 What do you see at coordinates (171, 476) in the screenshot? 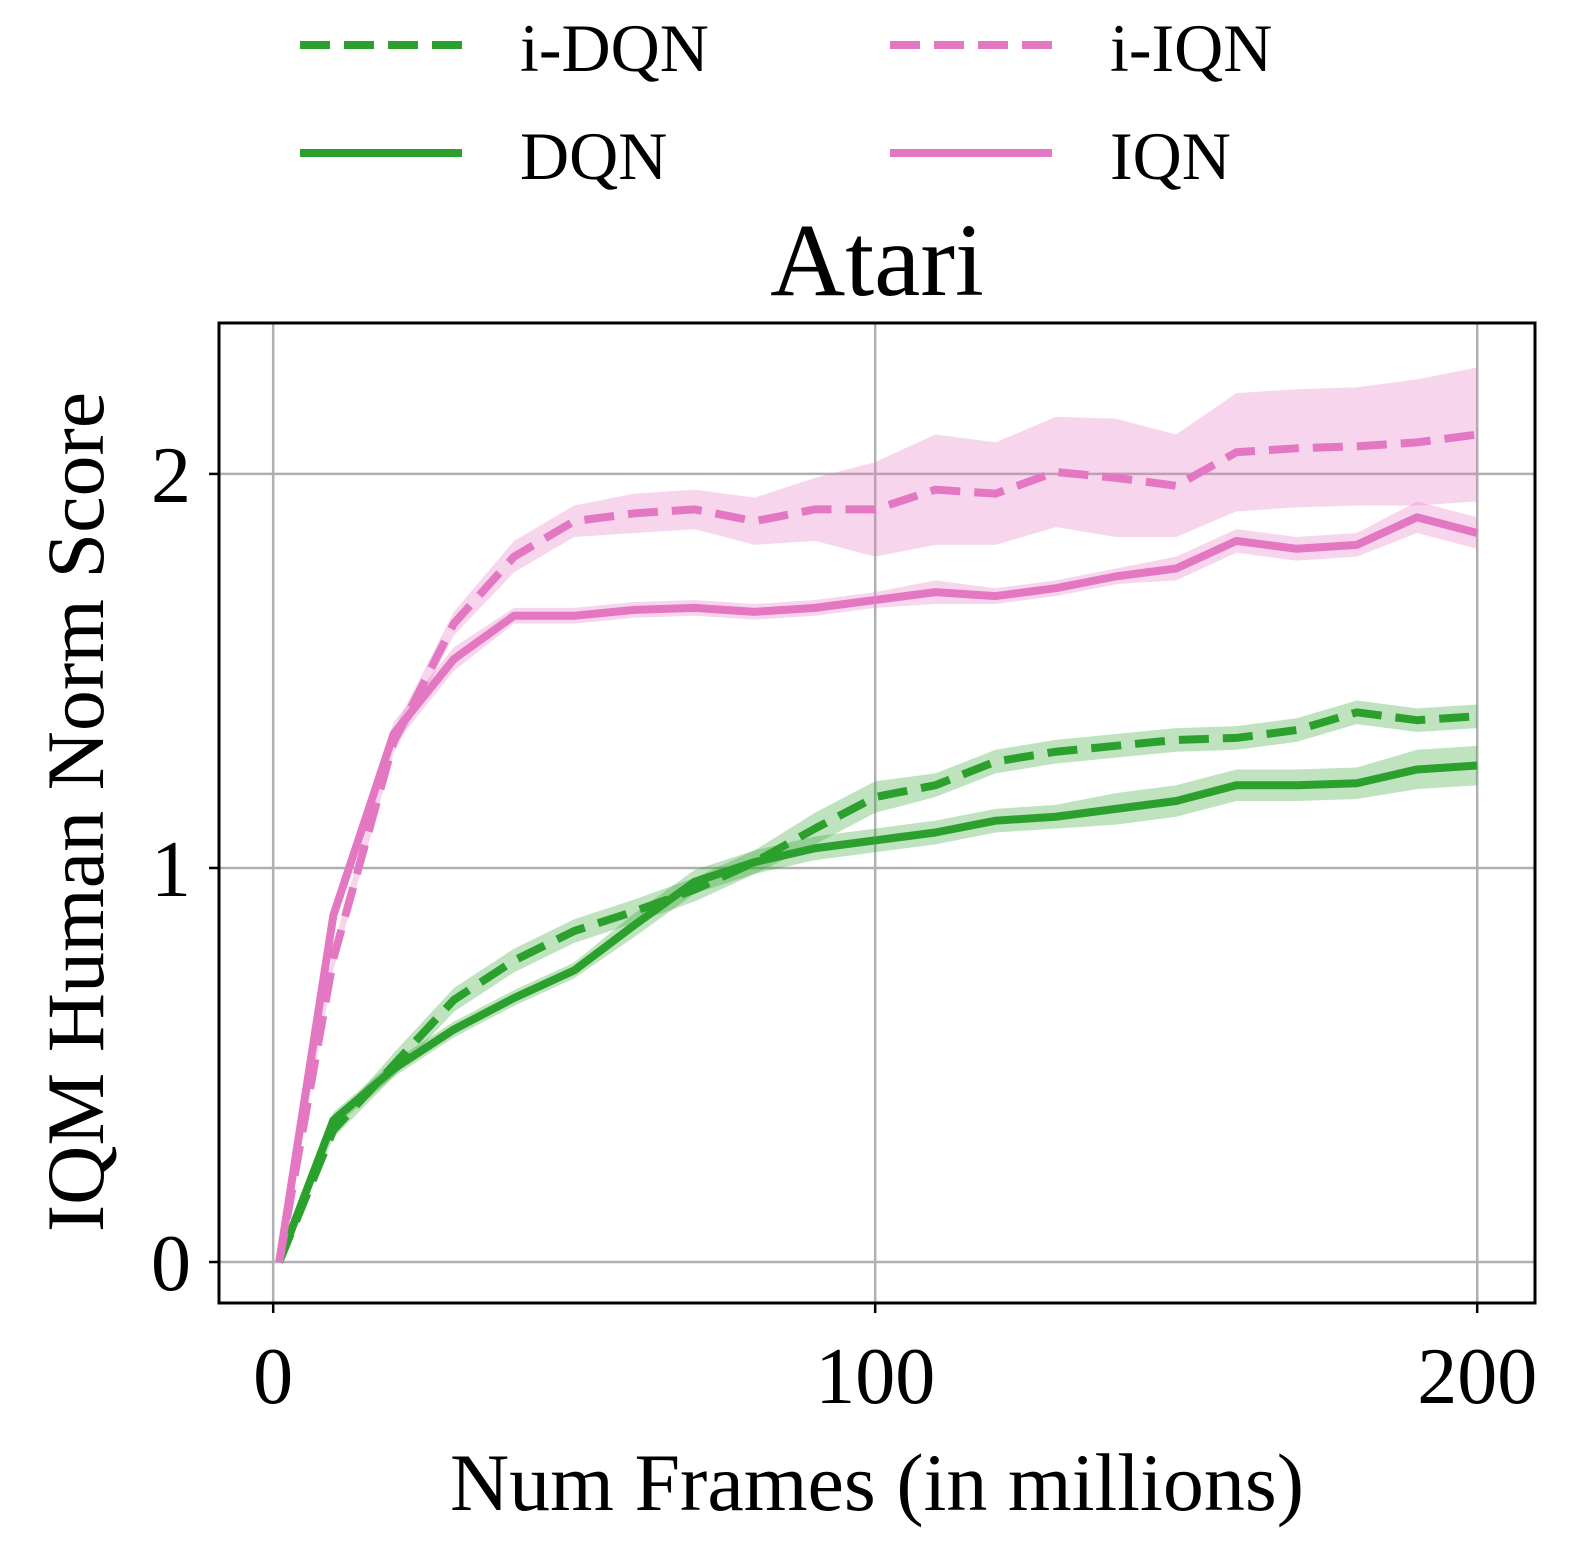
I see `y-tick-label: 2` at bounding box center [171, 476].